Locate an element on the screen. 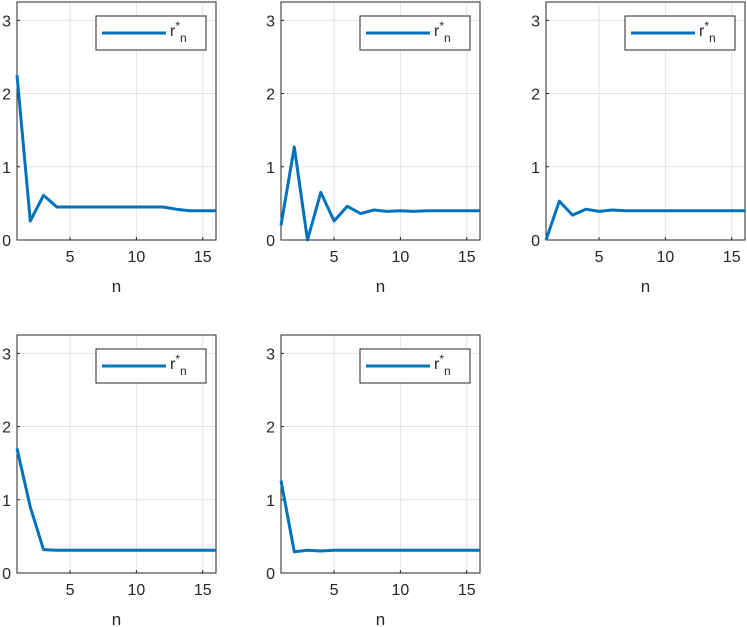 This screenshot has width=747, height=627. chart-panel-4: 5 10 15 0 1 2 3 n r*n is located at coordinates (110, 480).